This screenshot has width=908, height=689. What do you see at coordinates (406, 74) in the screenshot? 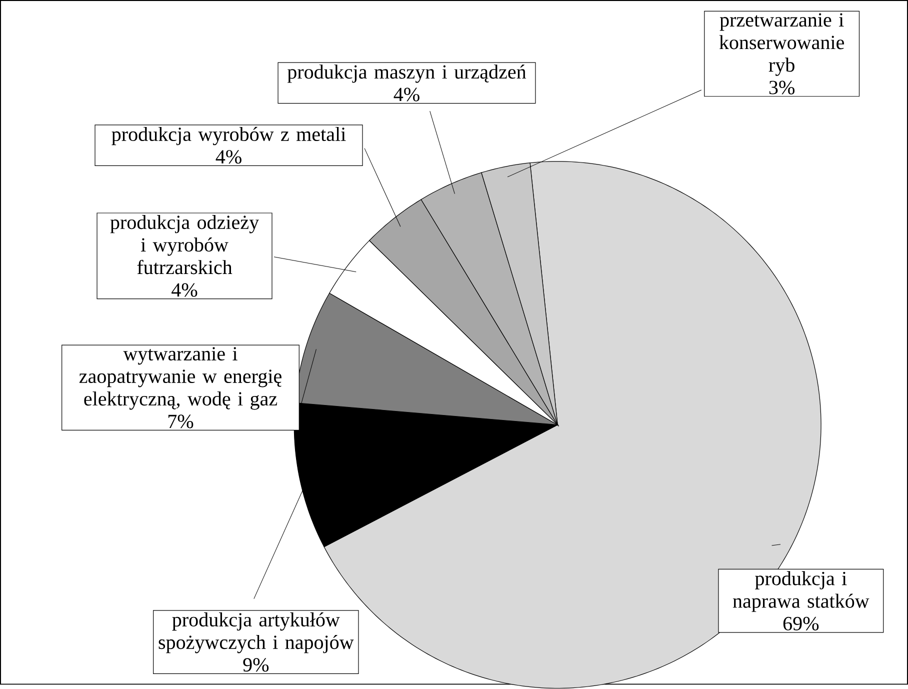
I see `slice-label: produkcja maszyn i urządzeń` at bounding box center [406, 74].